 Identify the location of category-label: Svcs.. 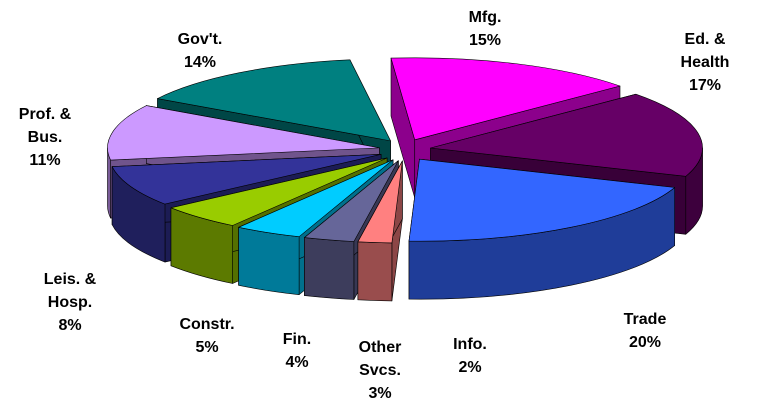
(380, 370).